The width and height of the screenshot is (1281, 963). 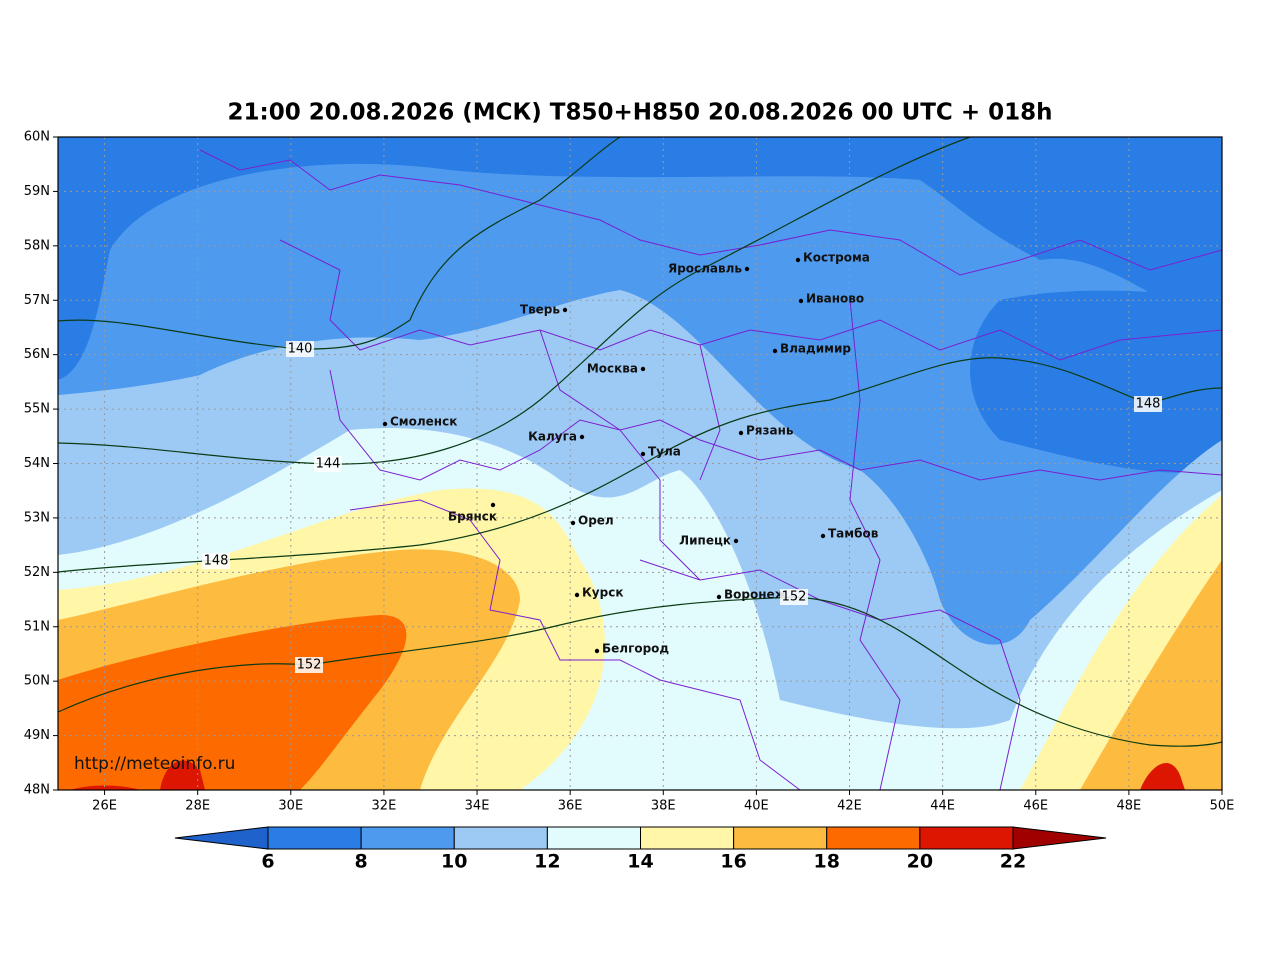 I want to click on x-tick-label: 40E, so click(x=756, y=806).